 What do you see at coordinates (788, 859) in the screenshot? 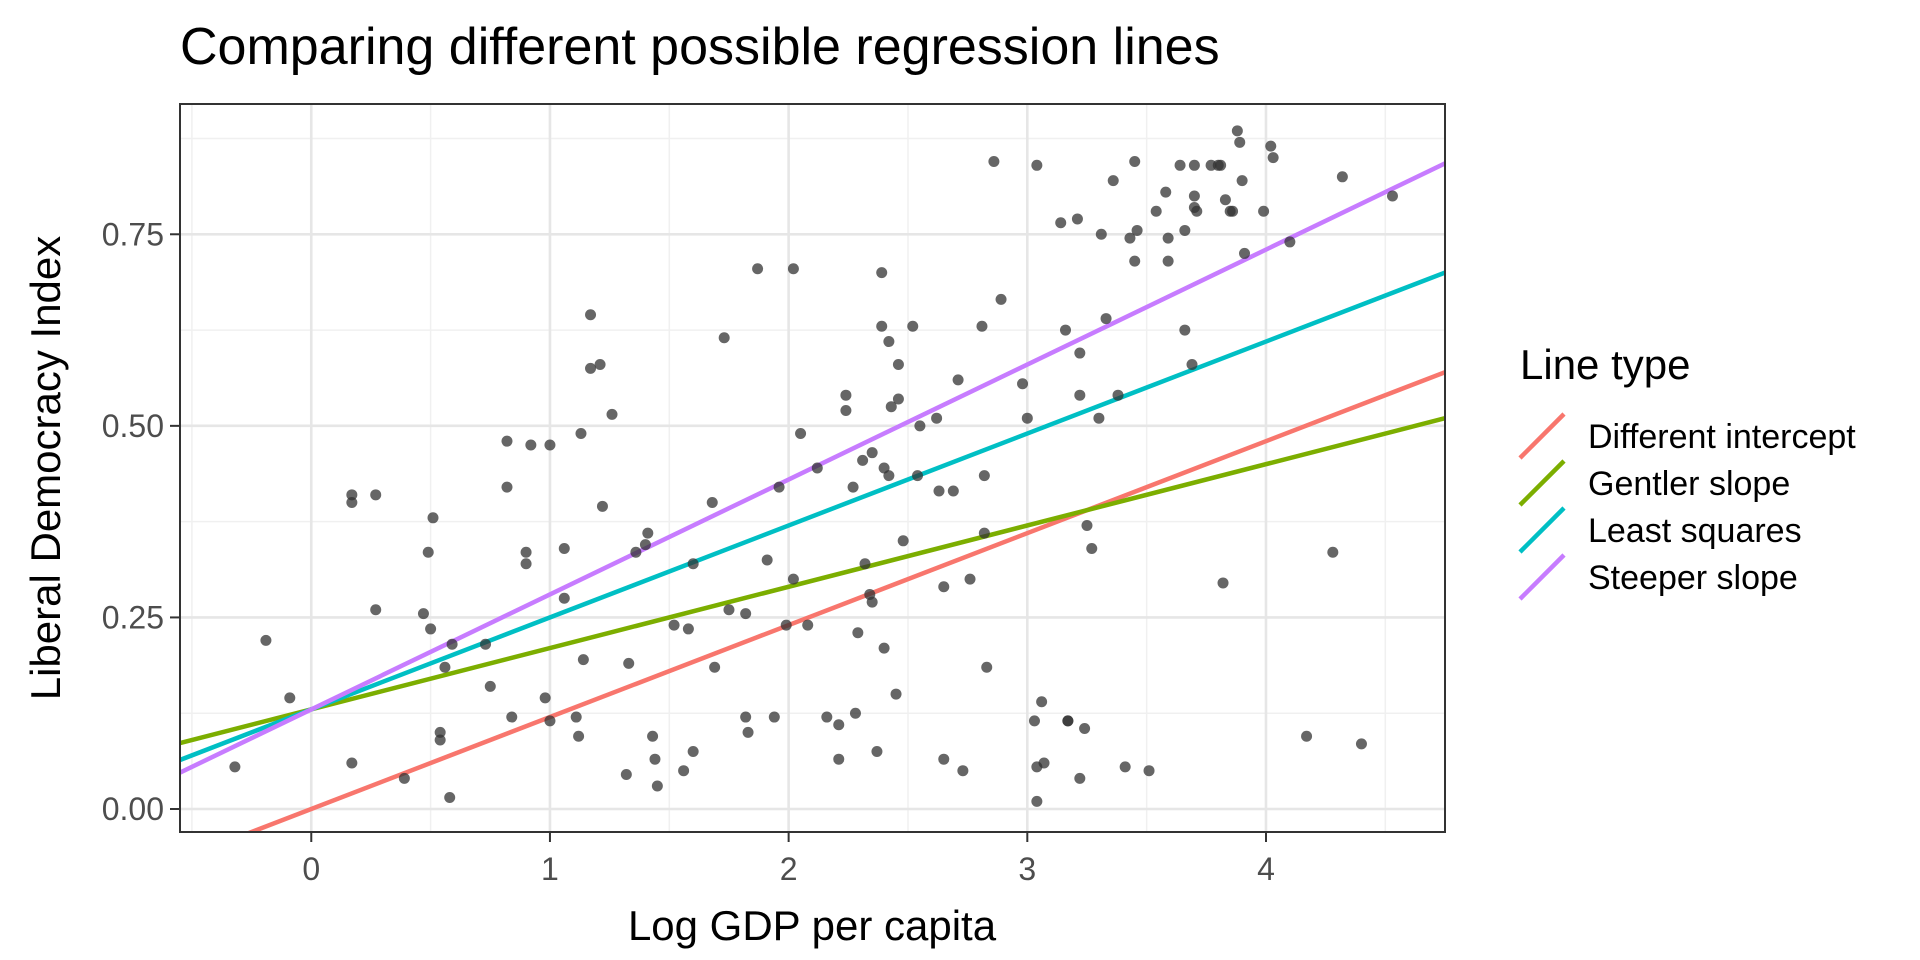
I see `x-axis-ticks: 0 1 2 3 4` at bounding box center [788, 859].